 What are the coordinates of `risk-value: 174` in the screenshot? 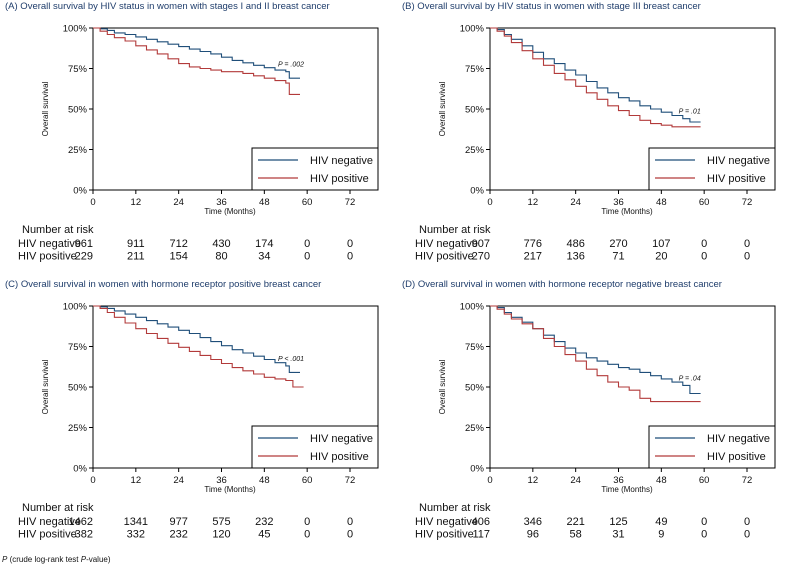 It's located at (264, 244).